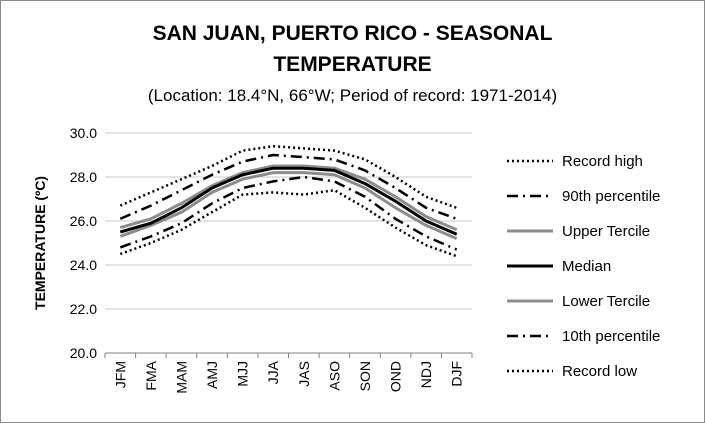 The image size is (705, 423). Describe the element at coordinates (334, 376) in the screenshot. I see `x-tick-label: ASO` at that location.